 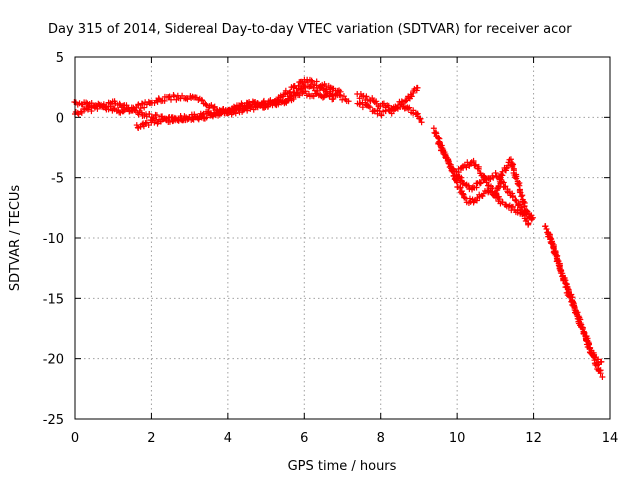 What do you see at coordinates (53, 360) in the screenshot?
I see `y-tick-label: -20` at bounding box center [53, 360].